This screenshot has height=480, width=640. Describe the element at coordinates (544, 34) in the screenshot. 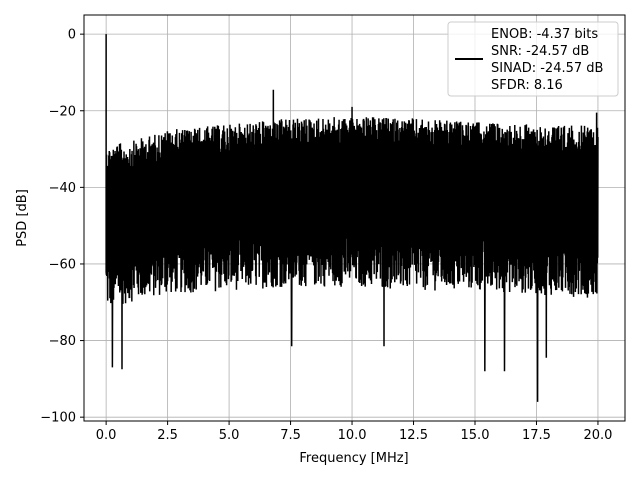

I see `legend-entry-enob: ENOB: -4.37 bits` at that location.